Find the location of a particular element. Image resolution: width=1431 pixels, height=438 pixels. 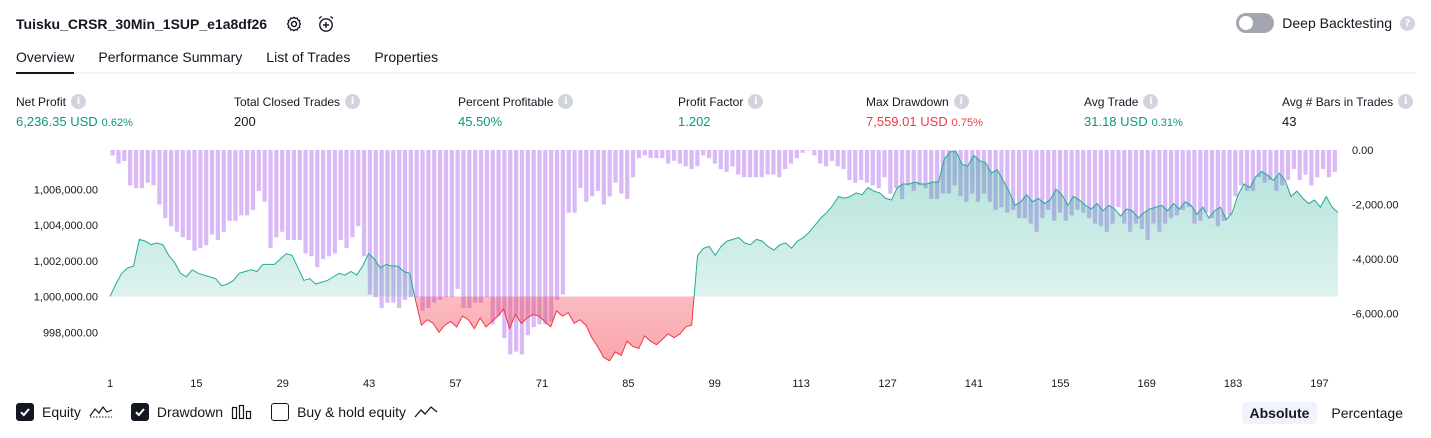

drawdown-checkbox is located at coordinates (139, 412).